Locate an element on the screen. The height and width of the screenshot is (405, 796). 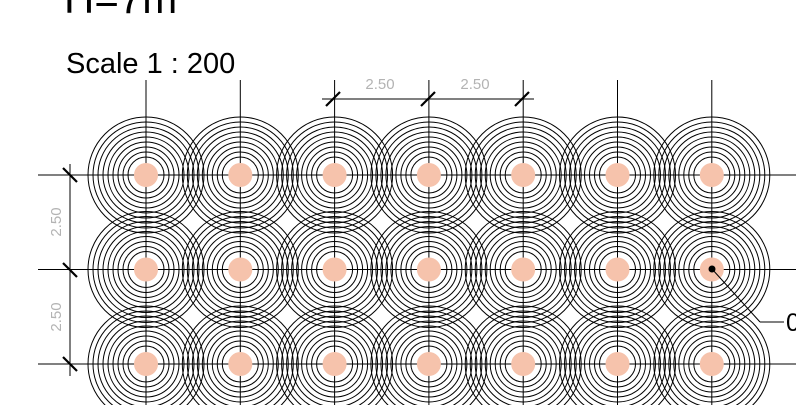
dimension-label-left-1: 2.50 is located at coordinates (56, 221).